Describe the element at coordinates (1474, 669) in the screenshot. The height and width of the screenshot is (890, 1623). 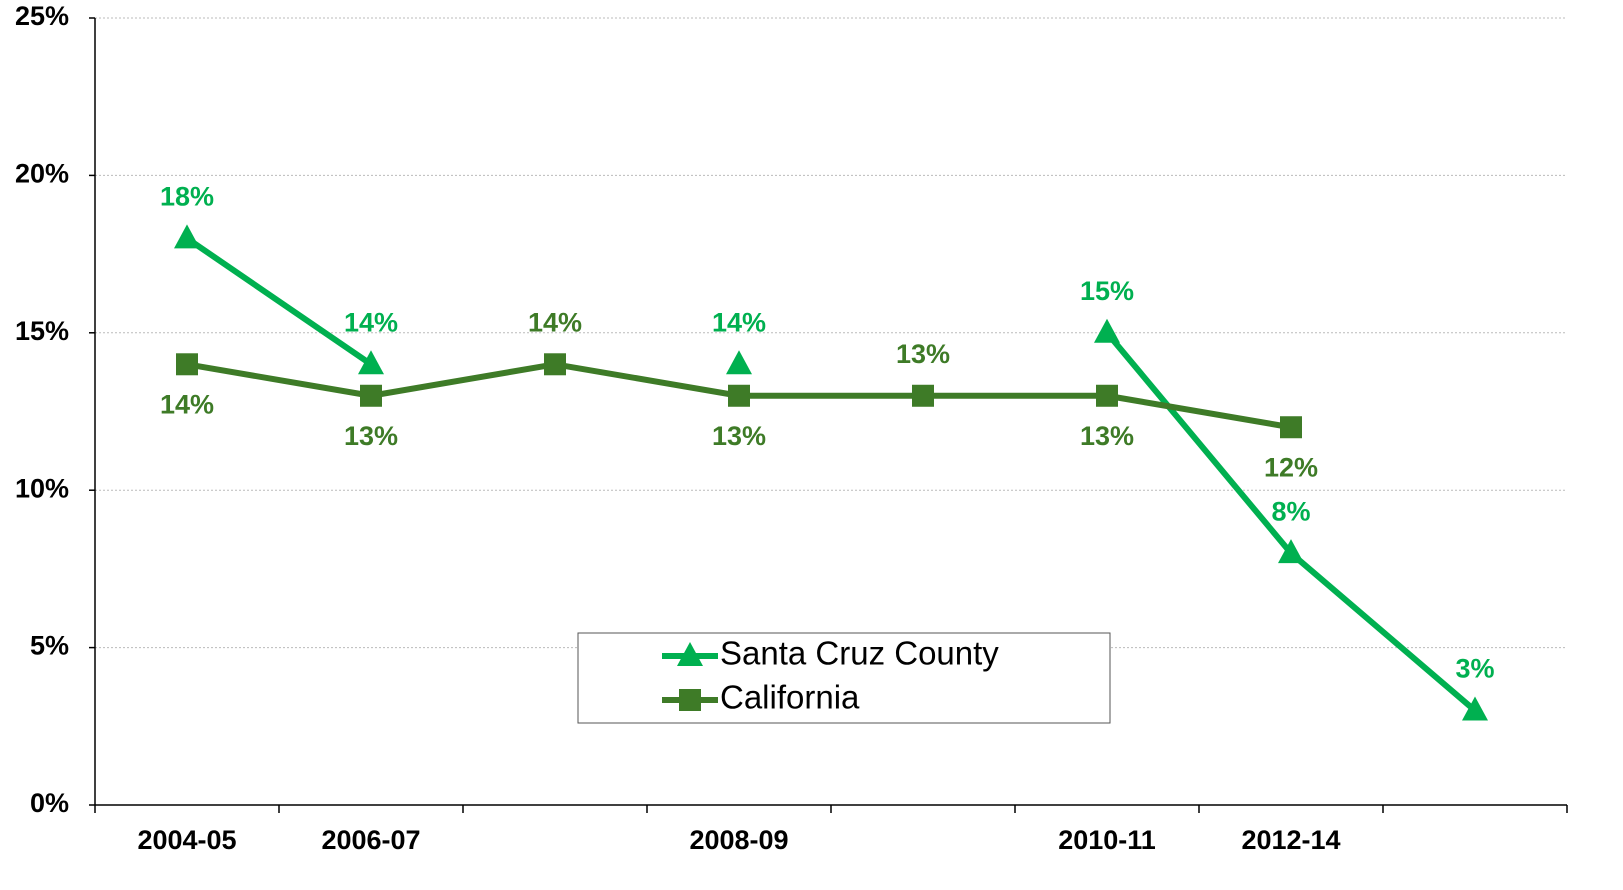
I see `data-label: 3%` at that location.